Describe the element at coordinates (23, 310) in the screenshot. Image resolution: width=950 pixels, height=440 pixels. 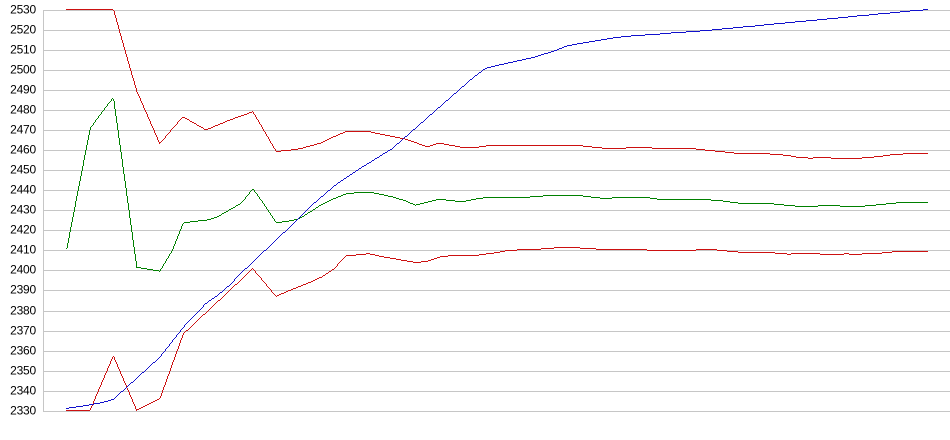
I see `svg-text: 2380` at that location.